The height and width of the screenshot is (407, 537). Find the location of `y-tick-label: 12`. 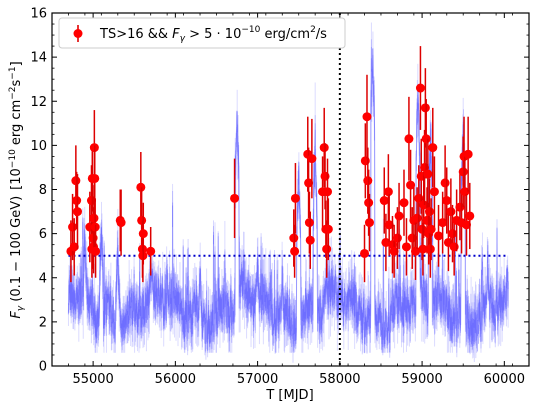

y-tick-label: 12 is located at coordinates (38, 102).